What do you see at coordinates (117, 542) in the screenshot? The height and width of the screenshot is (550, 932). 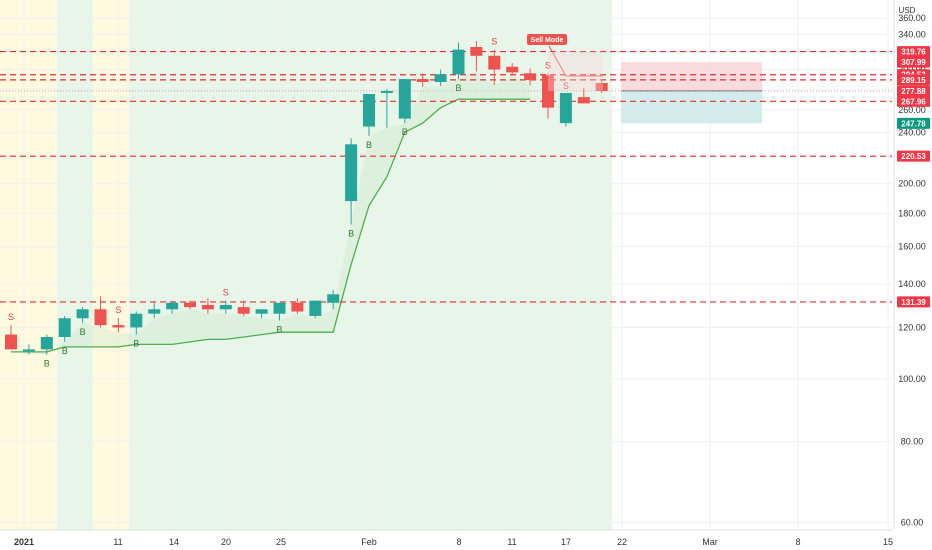 I see `x-tick-label: 11` at bounding box center [117, 542].